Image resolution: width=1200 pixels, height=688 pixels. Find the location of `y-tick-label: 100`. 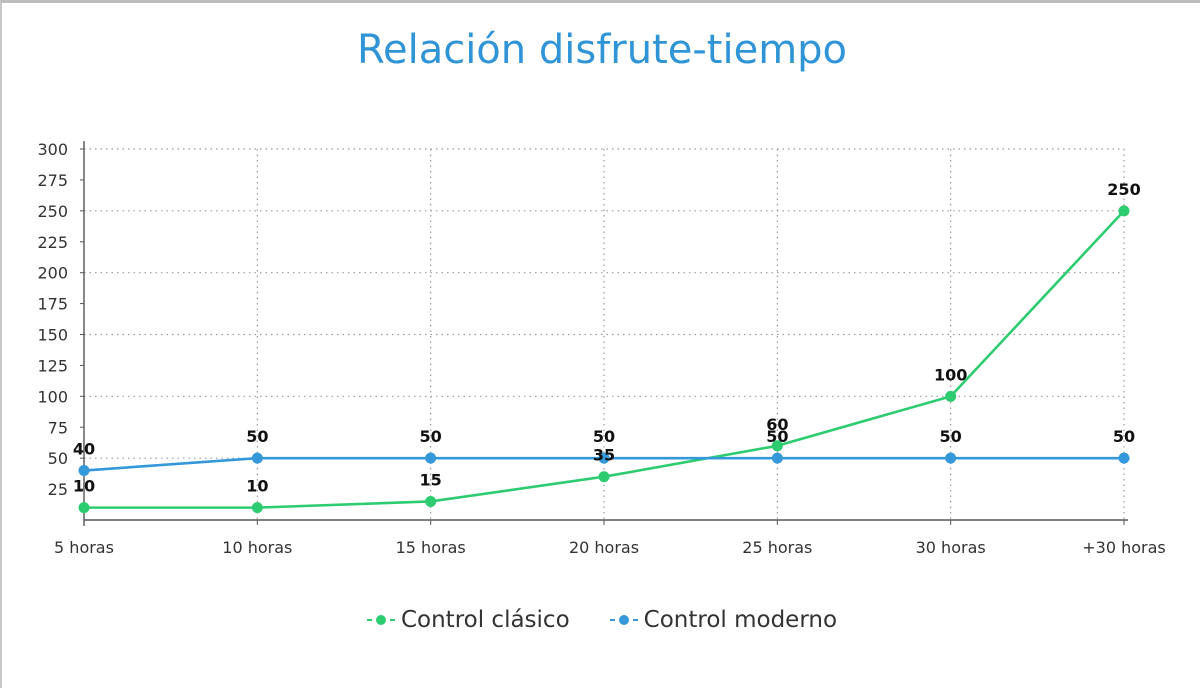

y-tick-label: 100 is located at coordinates (52, 396).